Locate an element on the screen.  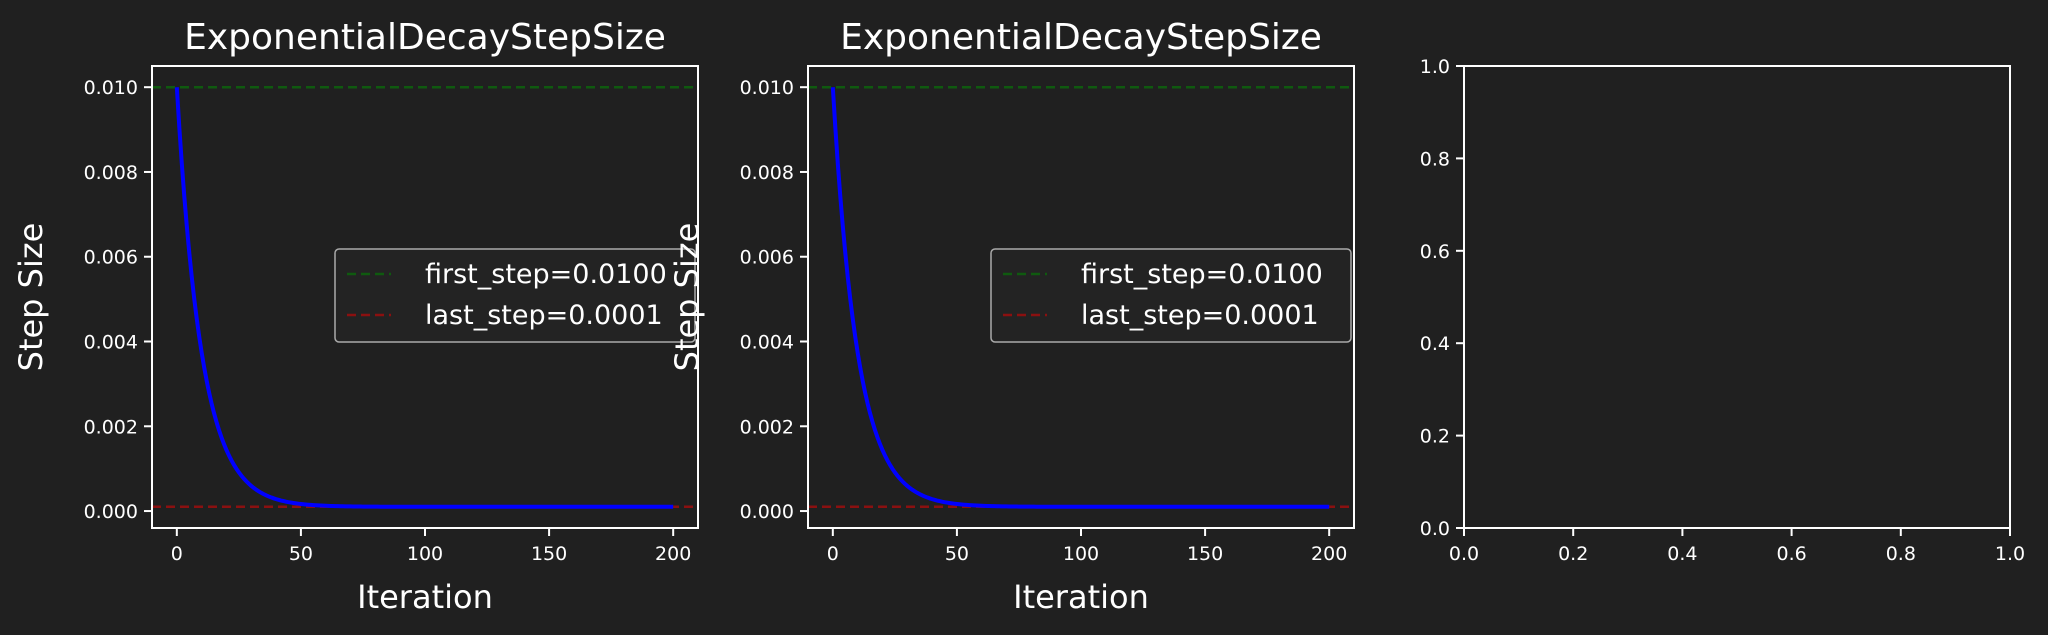
y-tick-label: 1.0 is located at coordinates (1435, 67).